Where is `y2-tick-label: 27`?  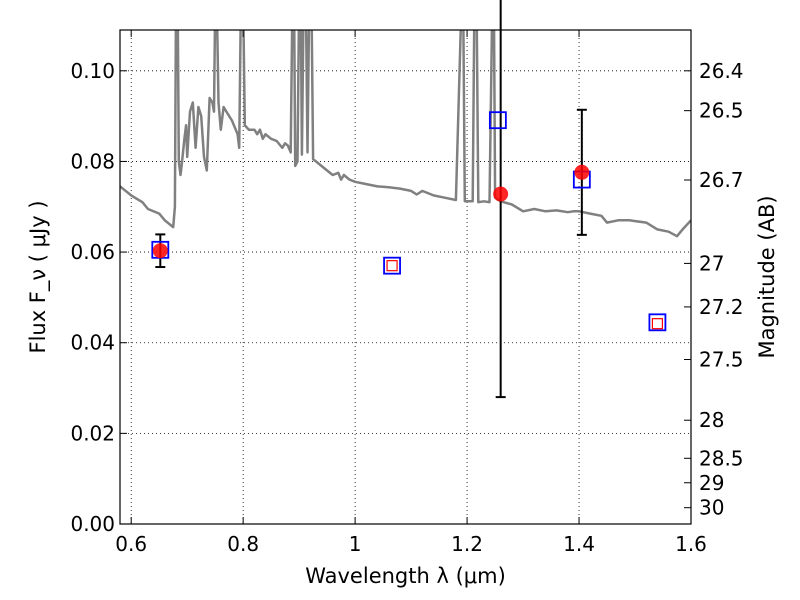 y2-tick-label: 27 is located at coordinates (711, 263).